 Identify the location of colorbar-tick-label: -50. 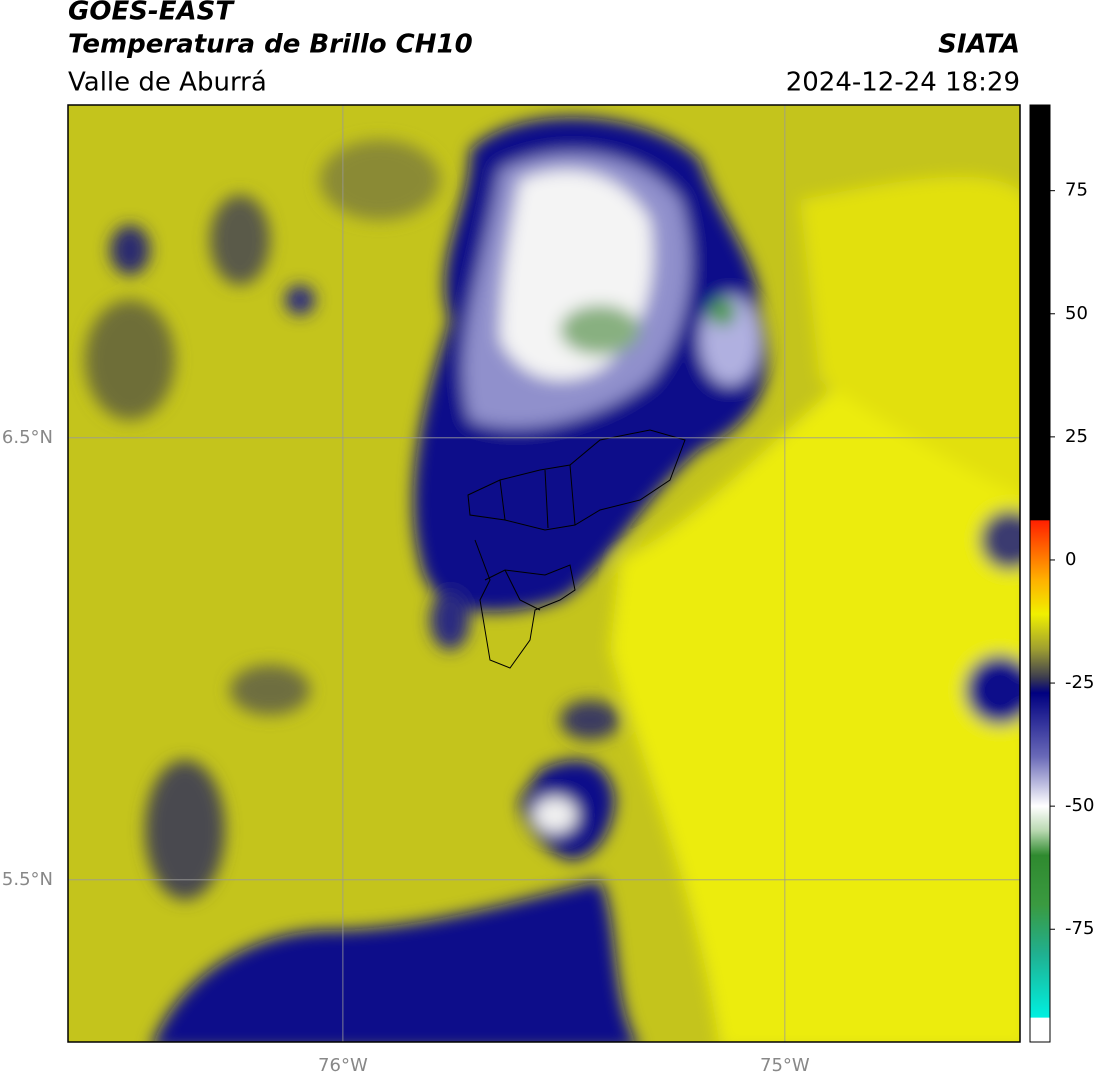
(1079, 805).